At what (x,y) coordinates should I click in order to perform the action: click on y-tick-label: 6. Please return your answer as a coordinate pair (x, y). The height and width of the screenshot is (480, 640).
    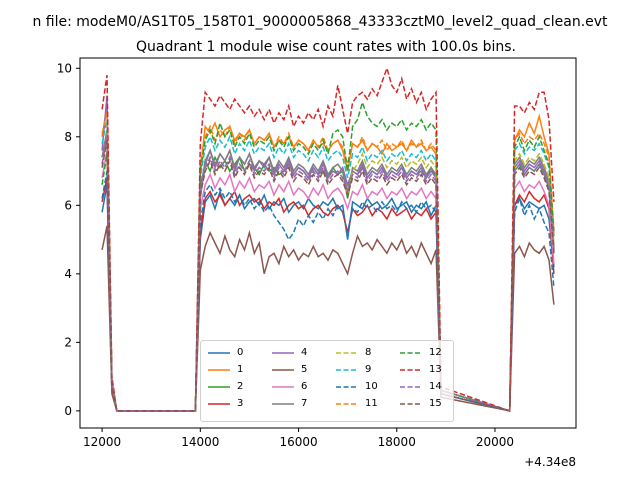
    Looking at the image, I should click on (68, 205).